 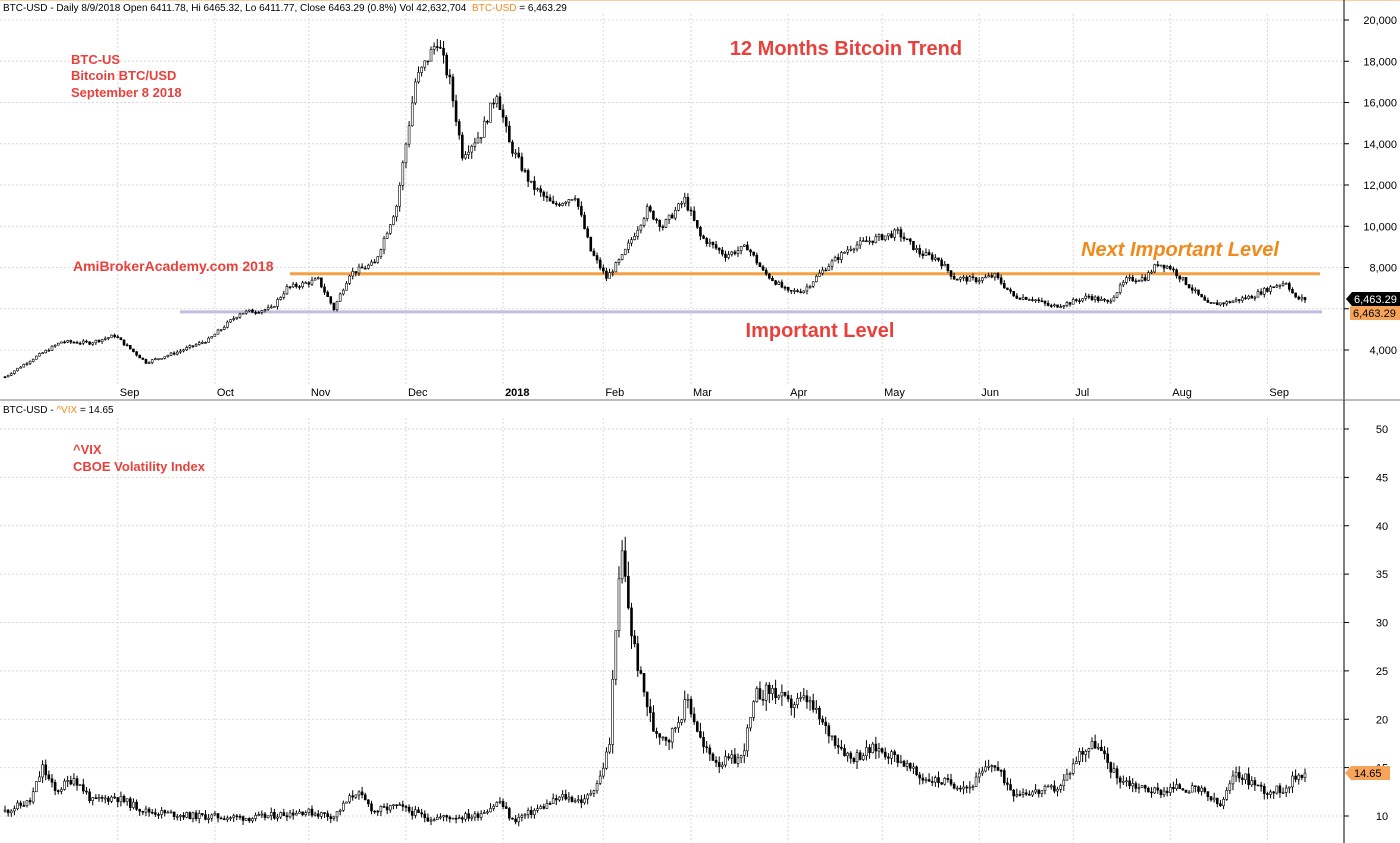 What do you see at coordinates (1382, 575) in the screenshot?
I see `bottom-y-tick-label: 35` at bounding box center [1382, 575].